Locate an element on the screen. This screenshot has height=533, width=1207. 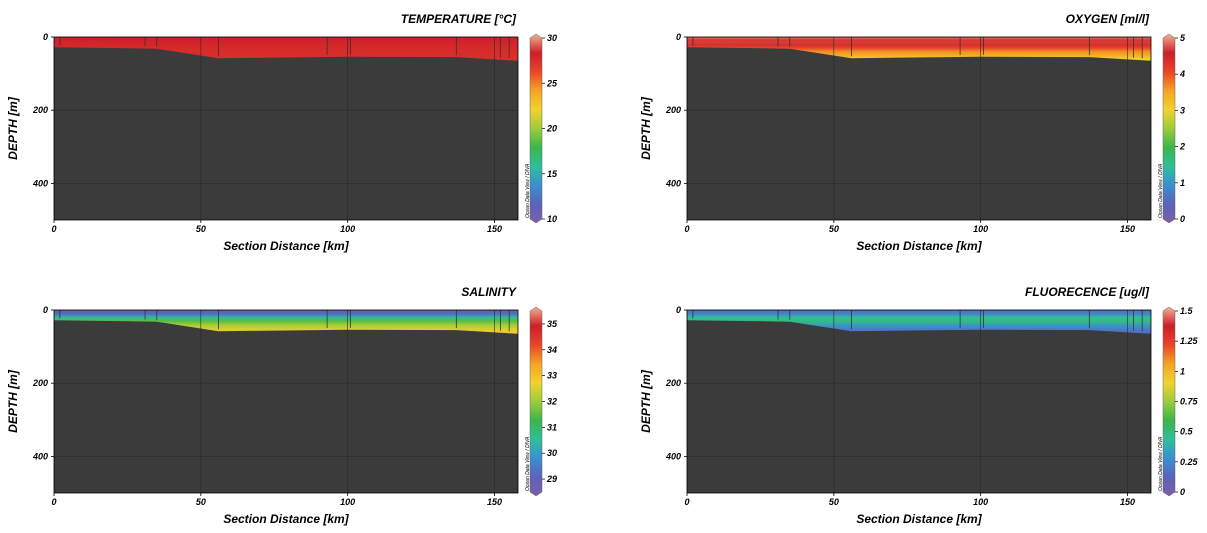
fluorescence-xtick-label: 0 is located at coordinates (686, 502).